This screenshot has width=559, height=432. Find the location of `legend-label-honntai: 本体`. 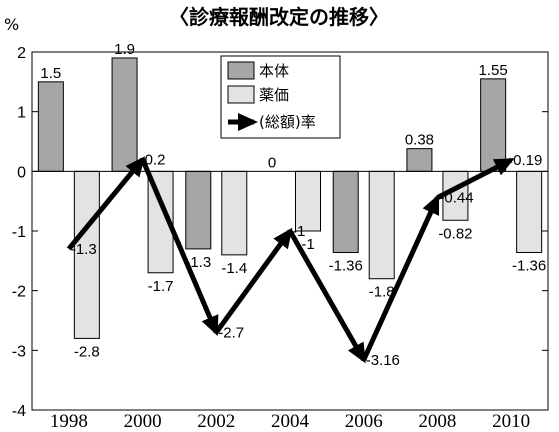

legend-label-honntai: 本体 is located at coordinates (274, 71).